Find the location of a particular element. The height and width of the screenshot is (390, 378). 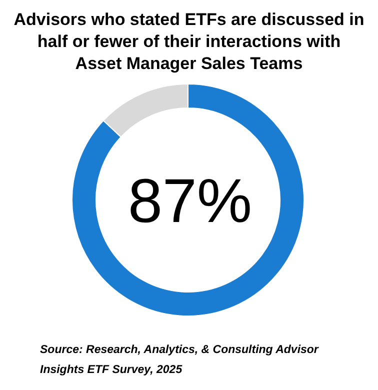

chart-title: Advisors who stated ETFs are discussed in half or fewer of their interactions with Asset Manager Sales Teams is located at coordinates (189, 41).